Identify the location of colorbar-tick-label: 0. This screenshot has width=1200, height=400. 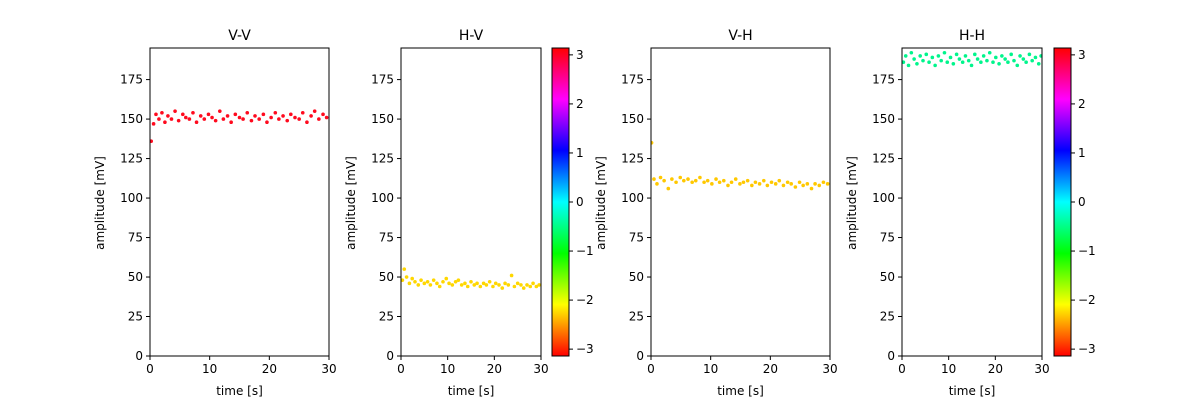
(580, 202).